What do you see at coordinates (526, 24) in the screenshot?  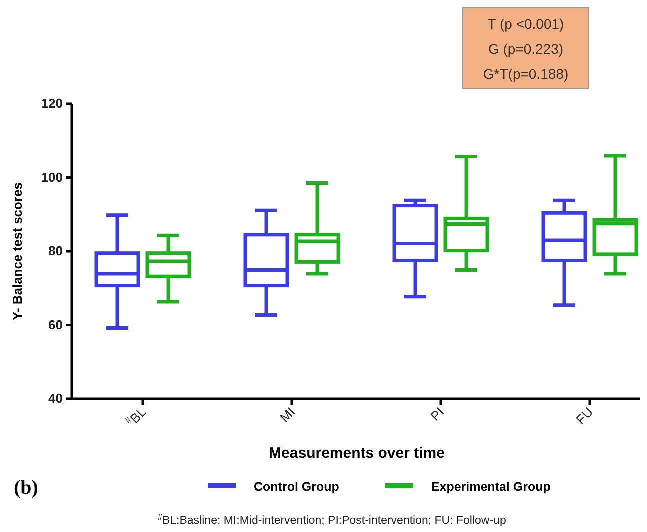 I see `text: T (p <0.001)` at bounding box center [526, 24].